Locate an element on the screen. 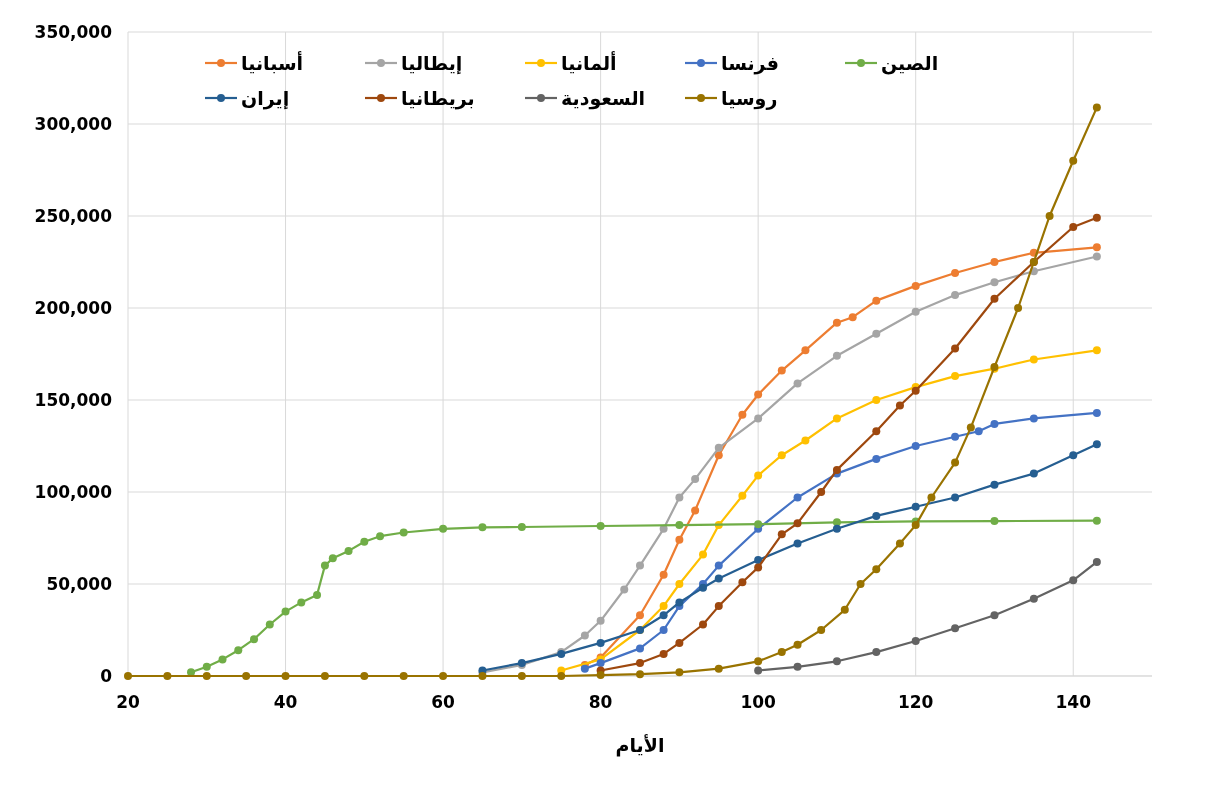 This screenshot has width=1210, height=791. y-tick-label: 50,000 is located at coordinates (79, 584).